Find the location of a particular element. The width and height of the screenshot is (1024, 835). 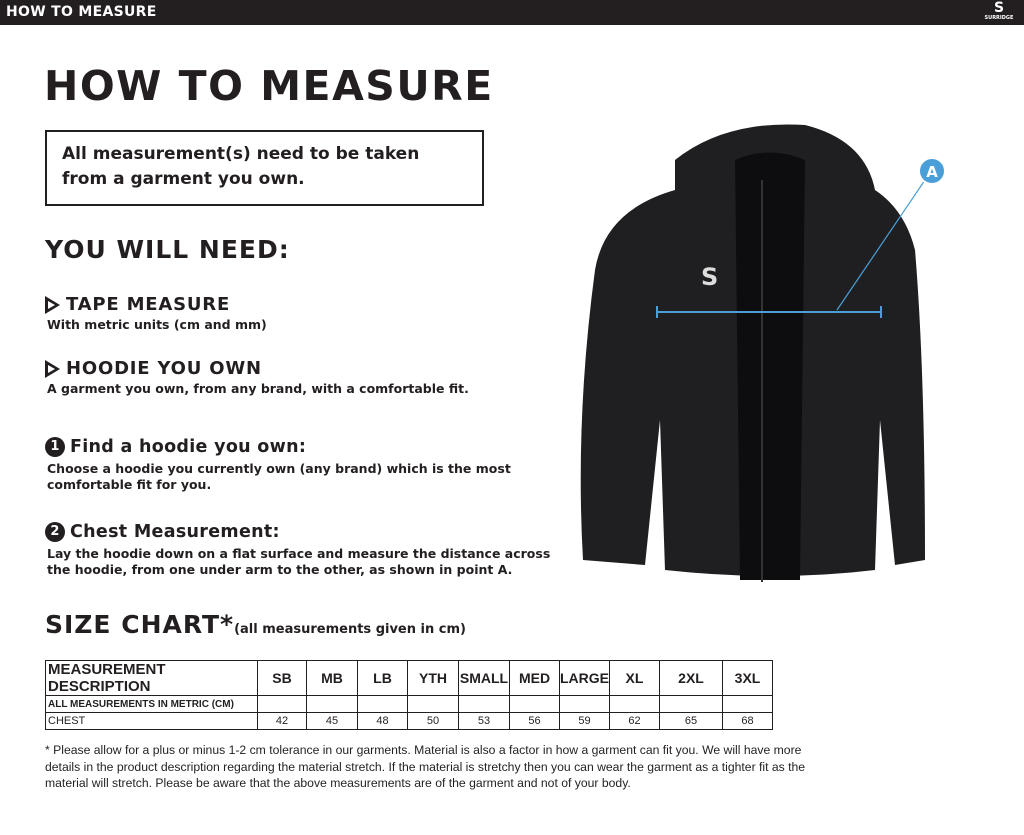

need-item-title: TAPE MEASURE is located at coordinates (148, 304).